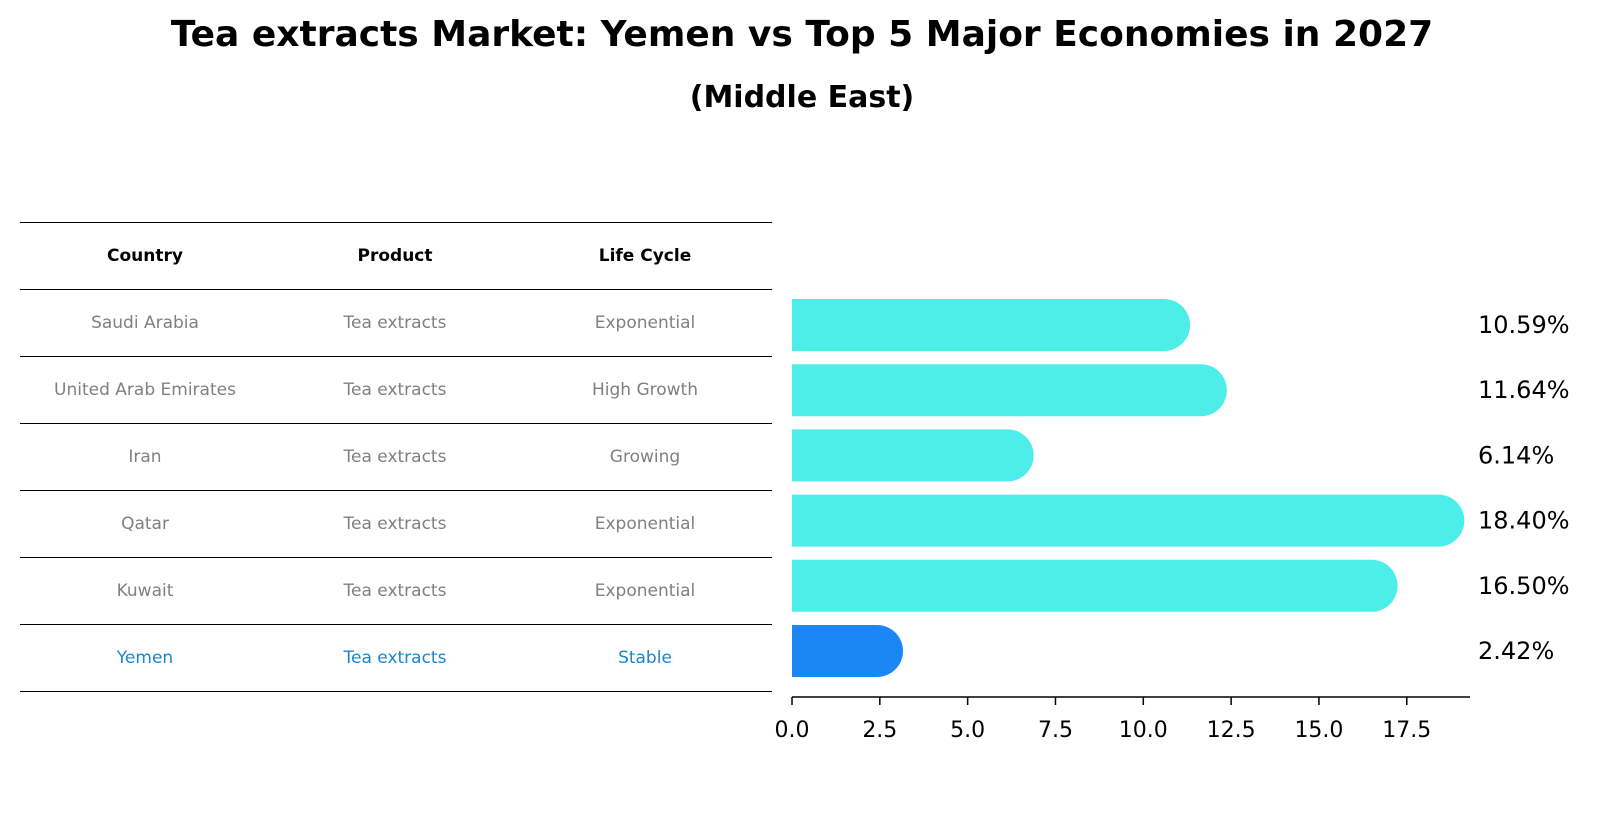 Image resolution: width=1604 pixels, height=823 pixels. Describe the element at coordinates (644, 390) in the screenshot. I see `cell-life-cycle: High Growth` at that location.